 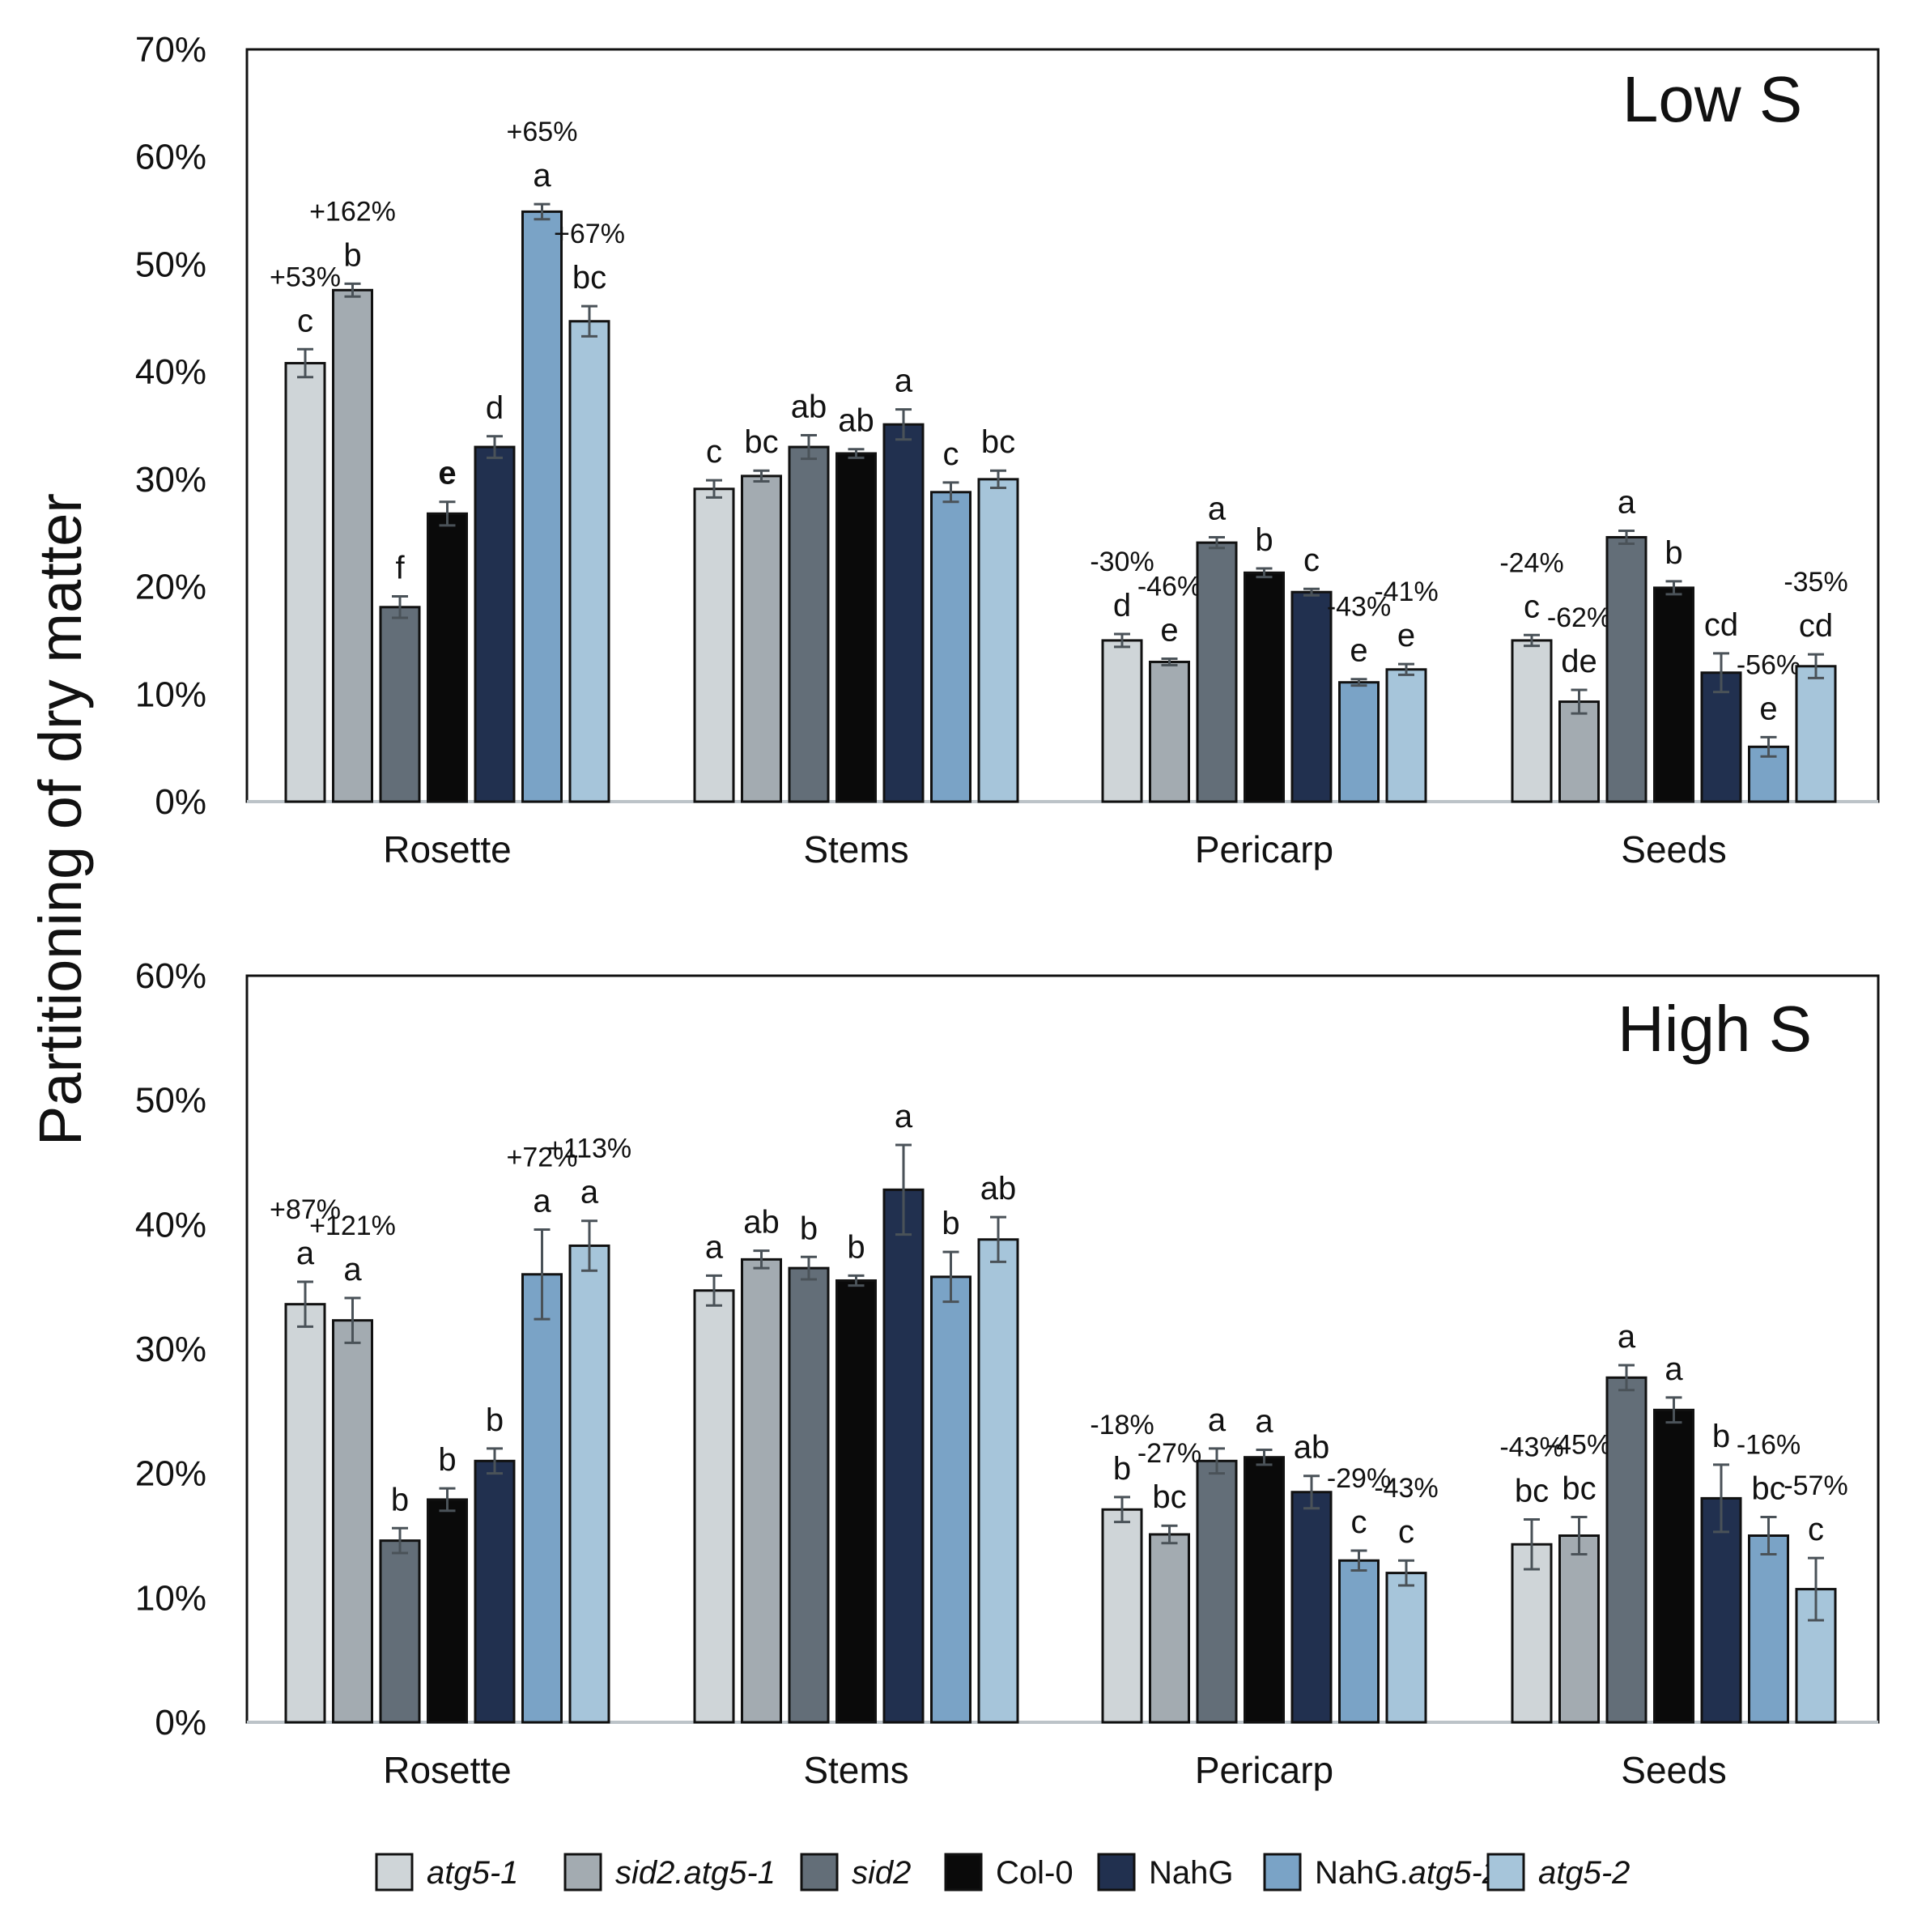 What do you see at coordinates (1816, 1485) in the screenshot?
I see `percent-change-label: -57%` at bounding box center [1816, 1485].